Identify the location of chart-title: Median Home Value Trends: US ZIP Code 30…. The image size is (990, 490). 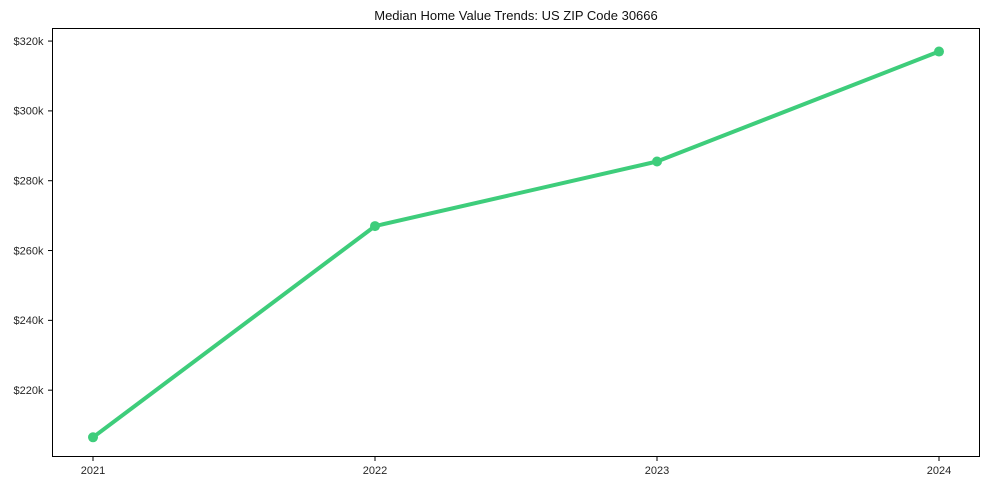
(516, 15).